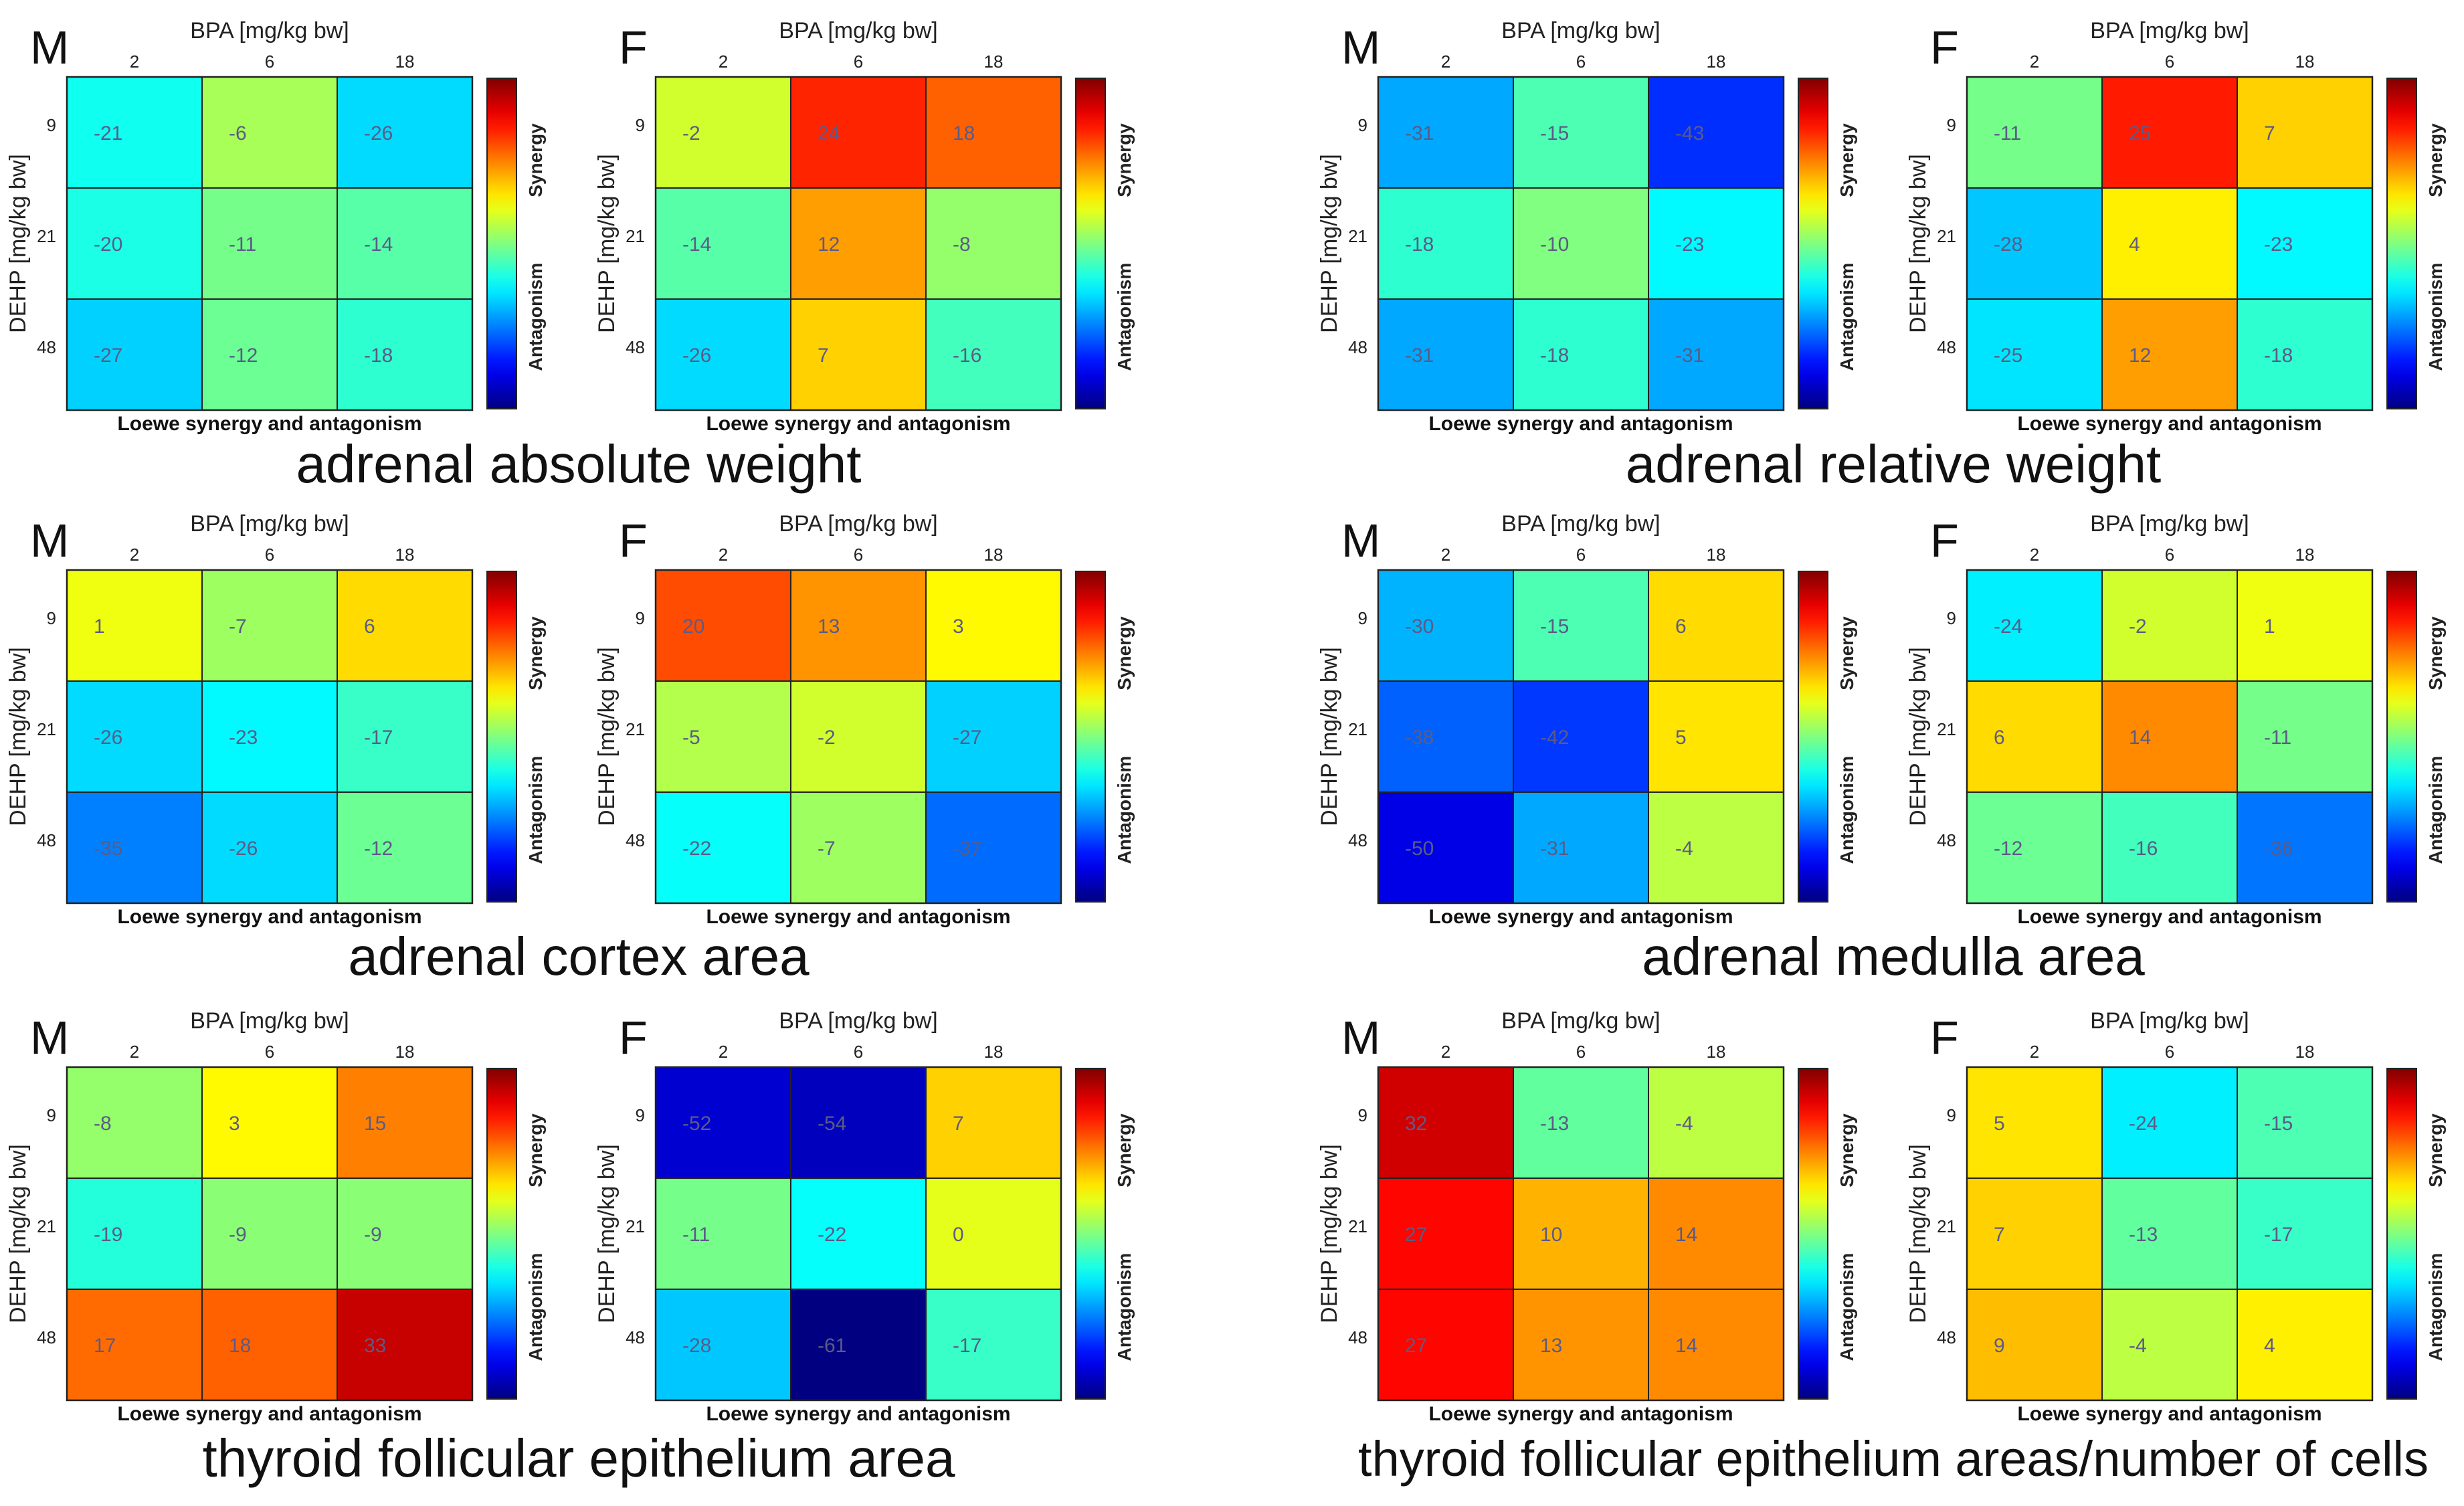 The height and width of the screenshot is (1506, 2464). What do you see at coordinates (1689, 244) in the screenshot?
I see `cell-value-label: -23` at bounding box center [1689, 244].